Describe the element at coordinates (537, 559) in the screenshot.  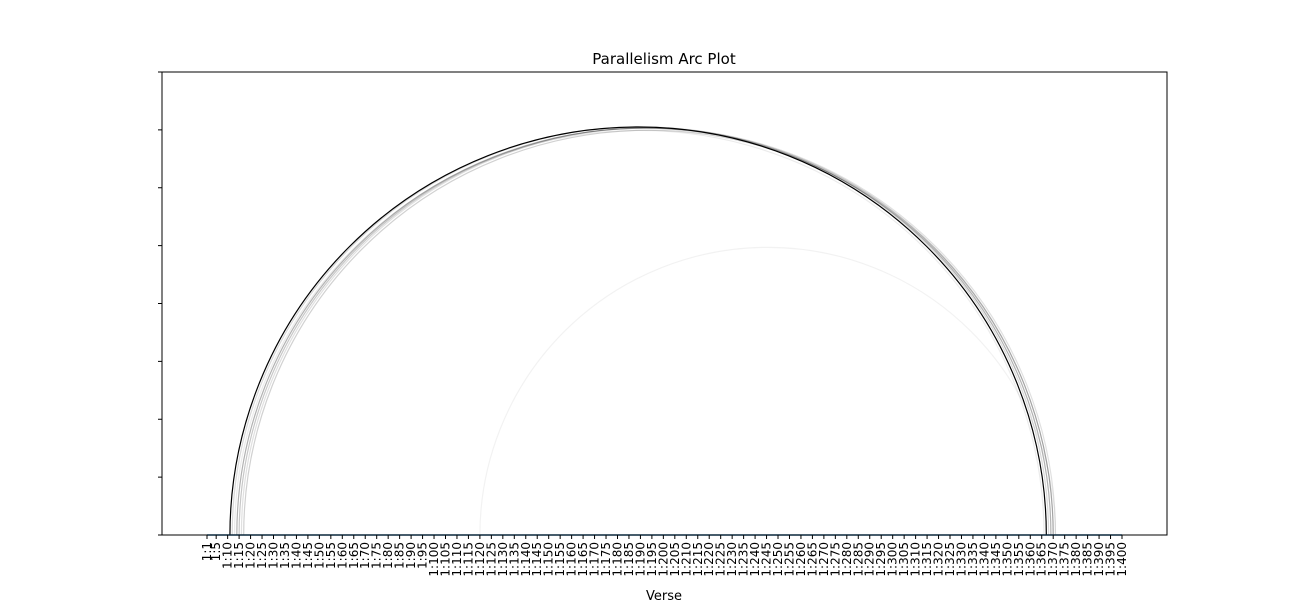
I see `x-tick-label: 1:145` at that location.